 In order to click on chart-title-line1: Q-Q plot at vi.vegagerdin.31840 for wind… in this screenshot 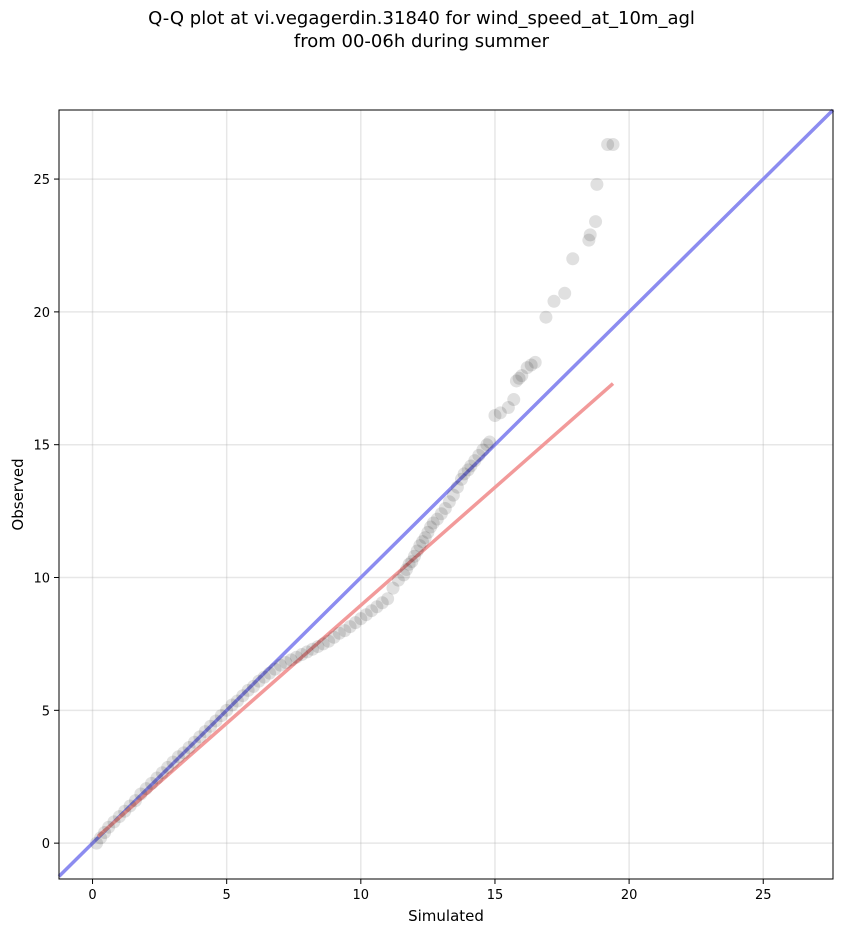, I will do `click(421, 18)`.